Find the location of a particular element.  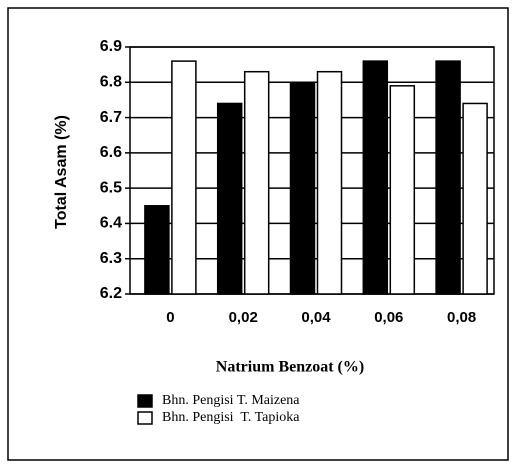

y-tick-label: 6.7 is located at coordinates (111, 117).